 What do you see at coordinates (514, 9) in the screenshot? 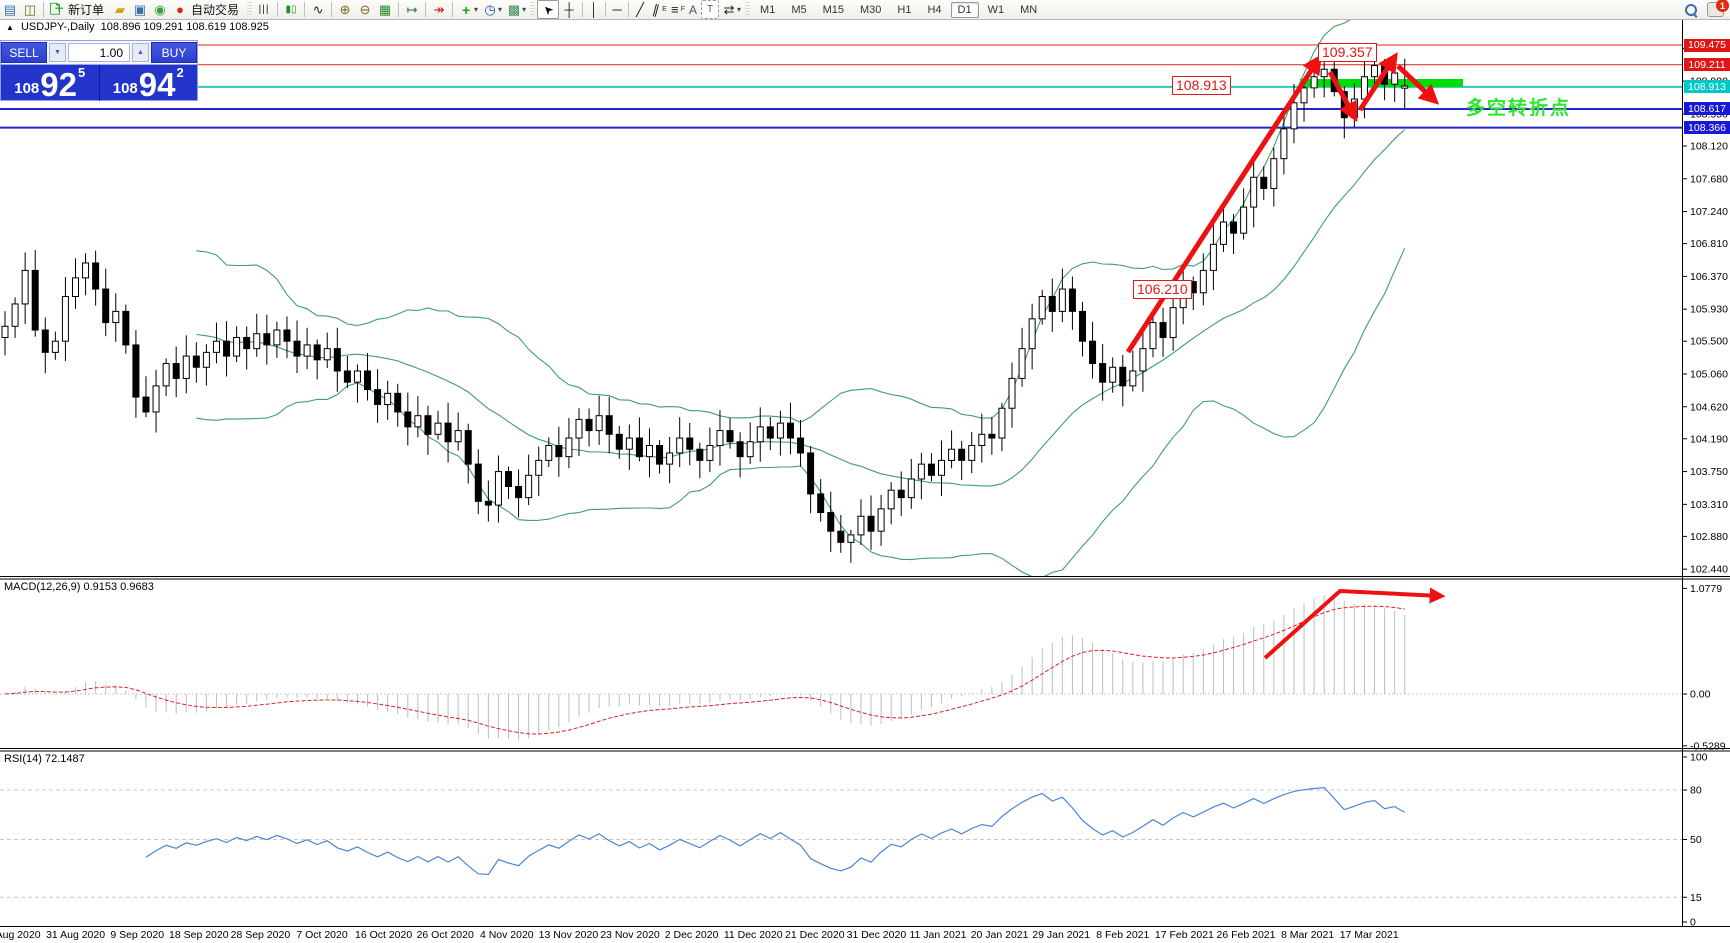
I see `templates-icon: ▩` at bounding box center [514, 9].